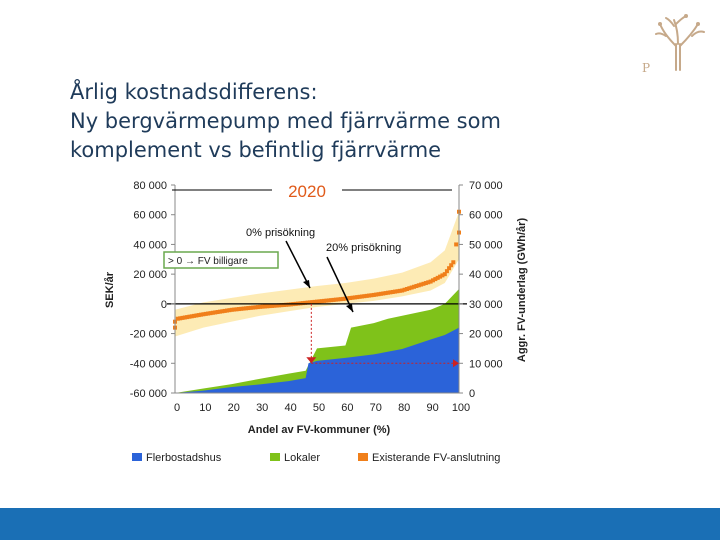 Image resolution: width=720 pixels, height=540 pixels. I want to click on y-right-tick-label: 60 000, so click(486, 216).